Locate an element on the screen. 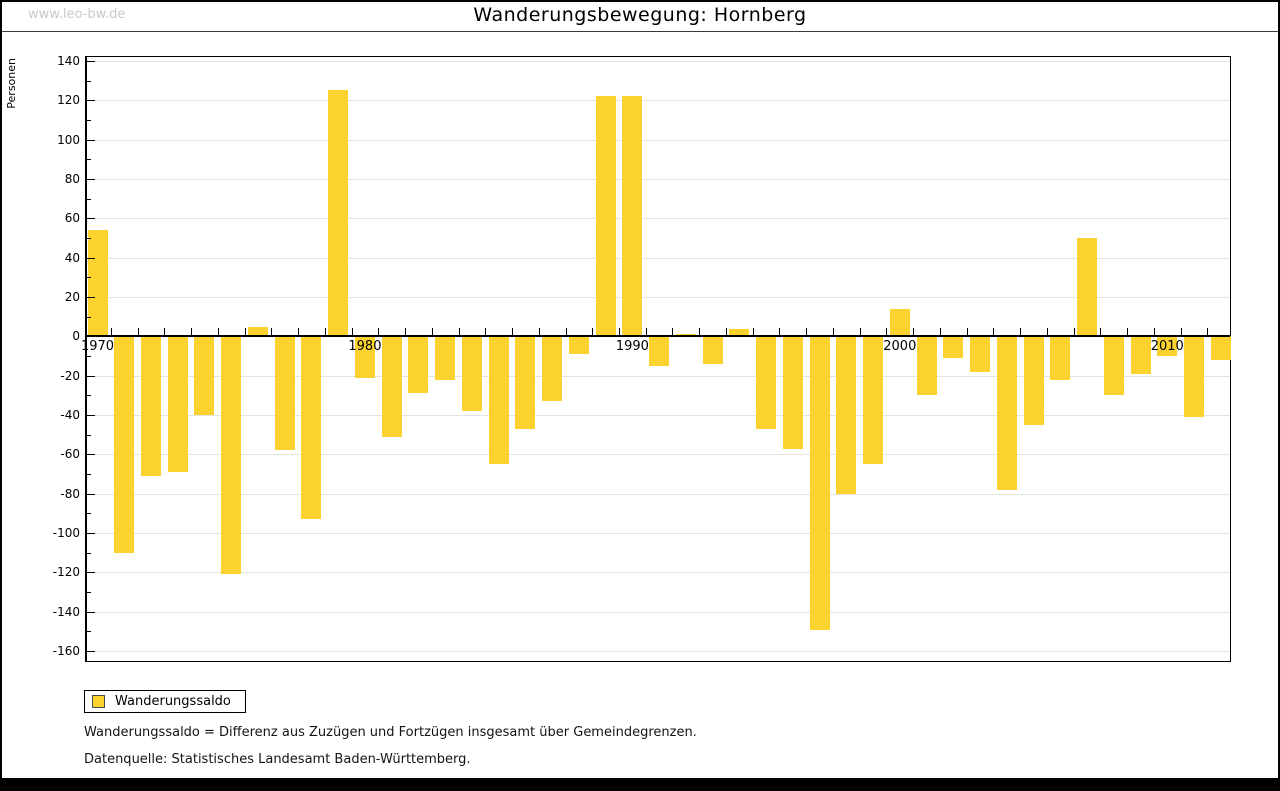 Image resolution: width=1280 pixels, height=791 pixels. x-axis-tick-1992 is located at coordinates (700, 332).